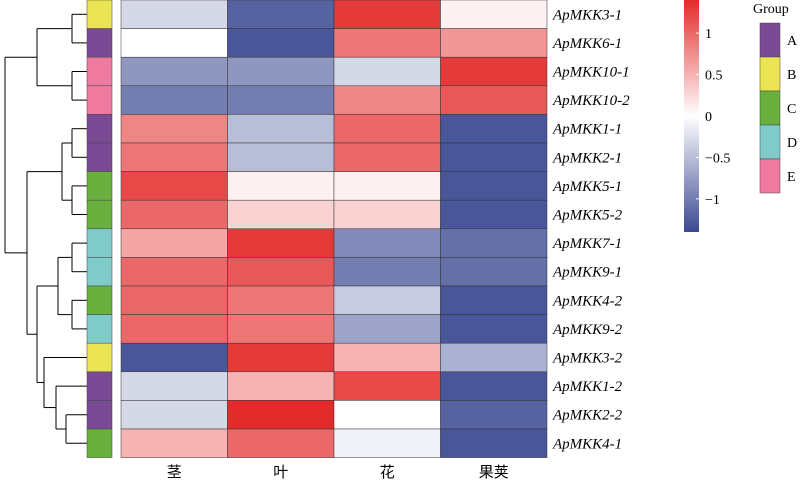 Image resolution: width=800 pixels, height=484 pixels. What do you see at coordinates (587, 444) in the screenshot?
I see `row-label: ApMKK4-1` at bounding box center [587, 444].